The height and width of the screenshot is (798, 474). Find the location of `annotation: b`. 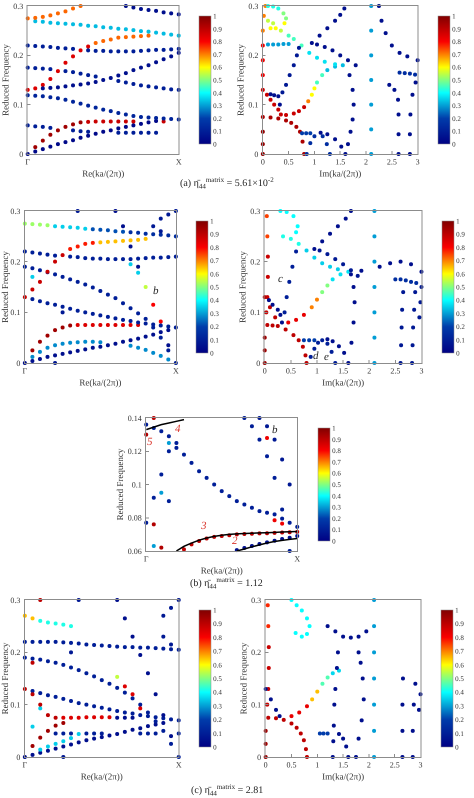

annotation: b is located at coordinates (275, 430).